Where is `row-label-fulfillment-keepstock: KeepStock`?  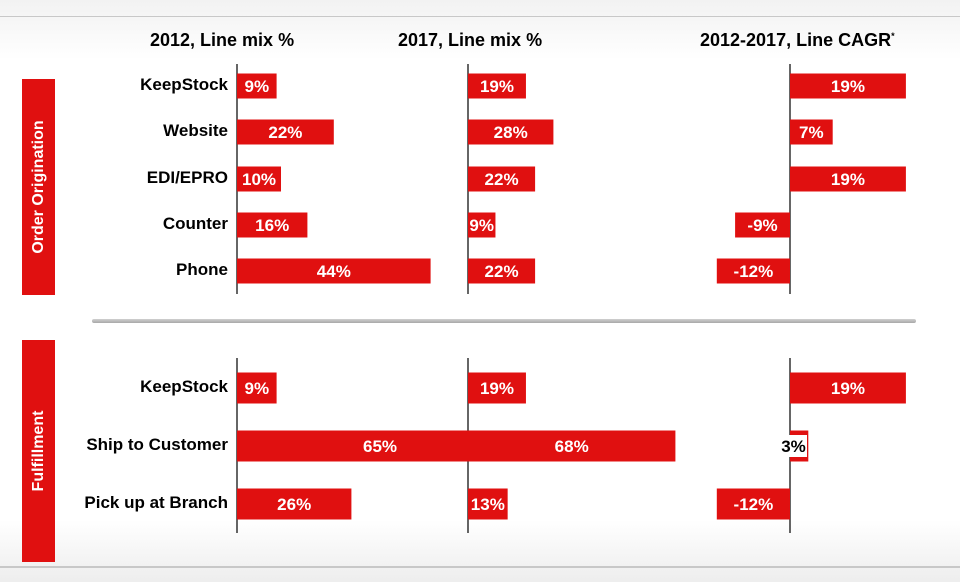 row-label-fulfillment-keepstock: KeepStock is located at coordinates (184, 386).